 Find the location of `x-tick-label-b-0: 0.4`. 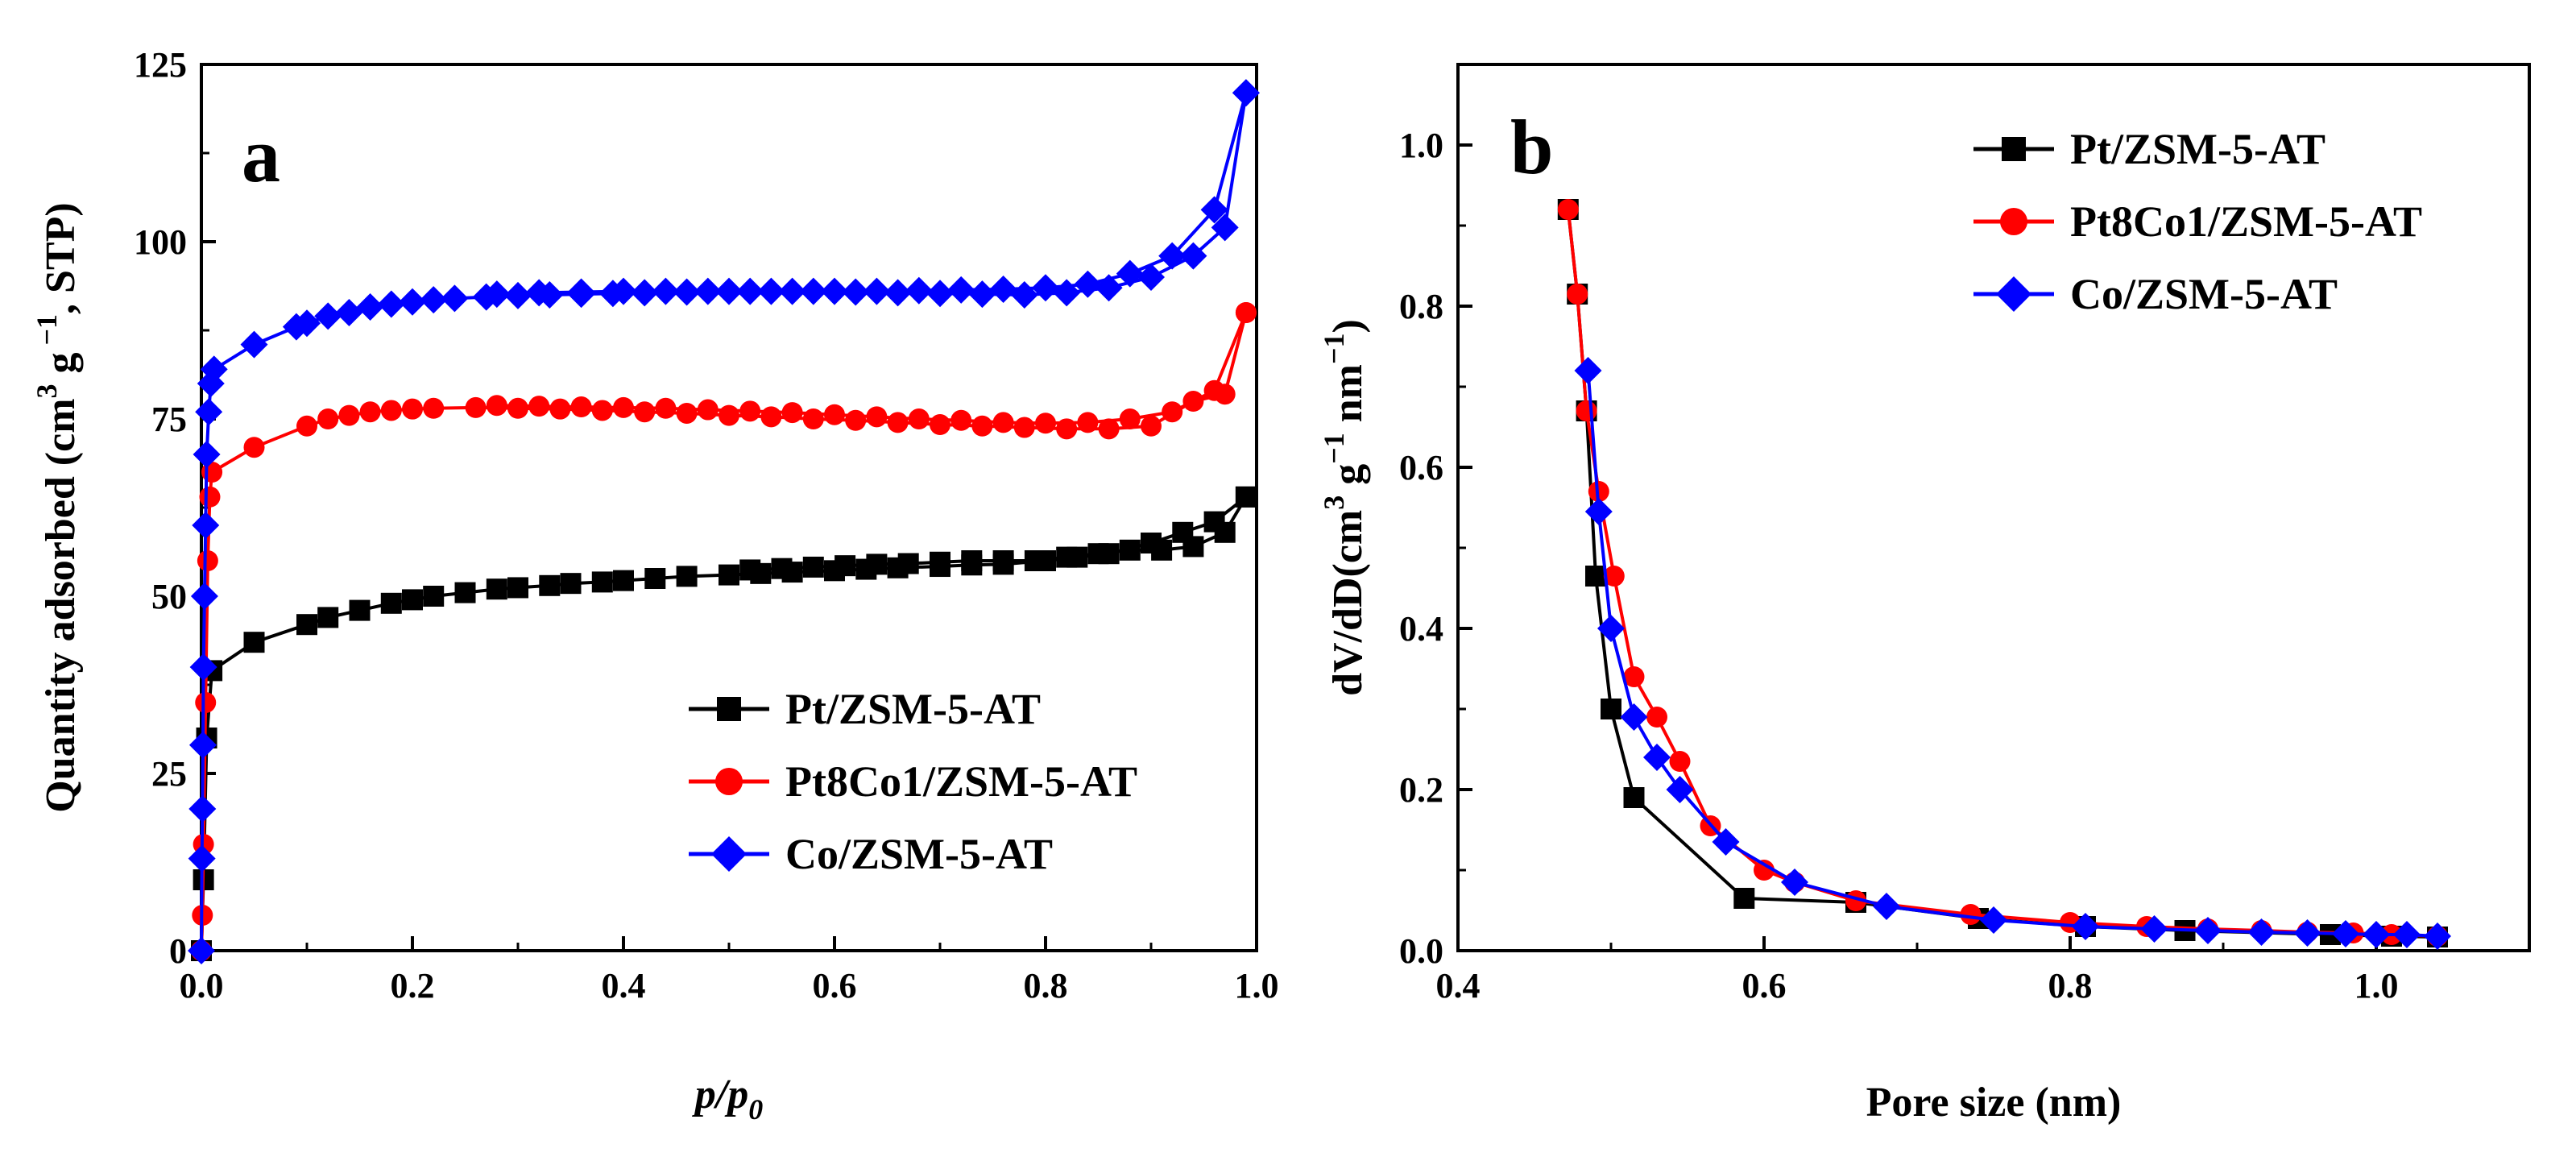

x-tick-label-b-0: 0.4 is located at coordinates (1458, 985).